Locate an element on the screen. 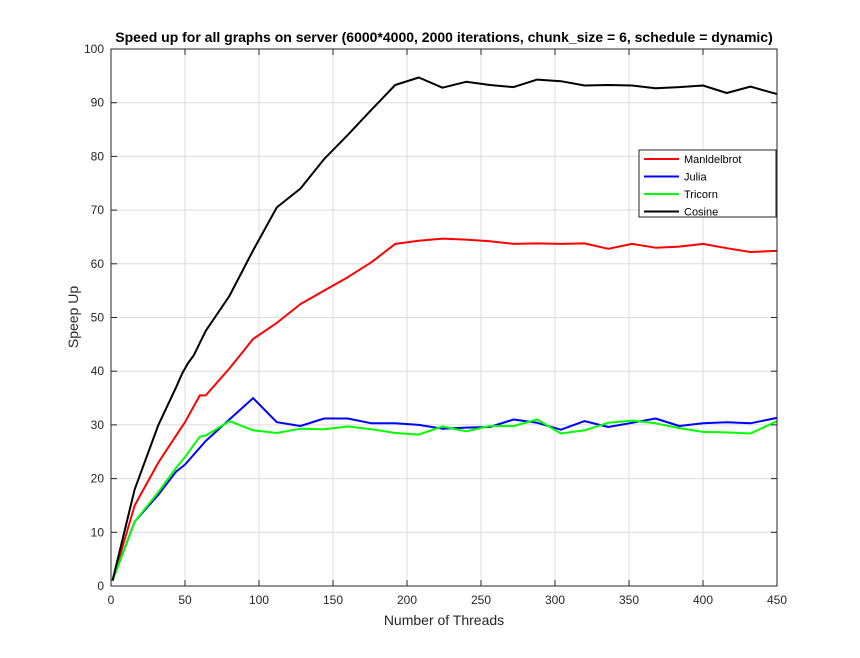 The width and height of the screenshot is (860, 658). y-axis-label: Speep Up is located at coordinates (73, 317).